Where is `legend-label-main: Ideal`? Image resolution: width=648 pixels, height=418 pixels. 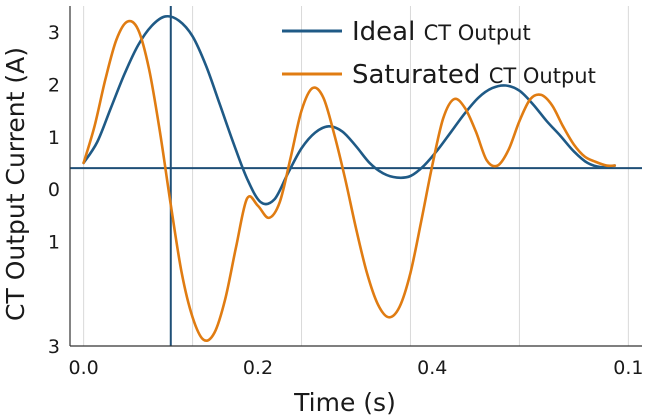 legend-label-main: Ideal is located at coordinates (388, 32).